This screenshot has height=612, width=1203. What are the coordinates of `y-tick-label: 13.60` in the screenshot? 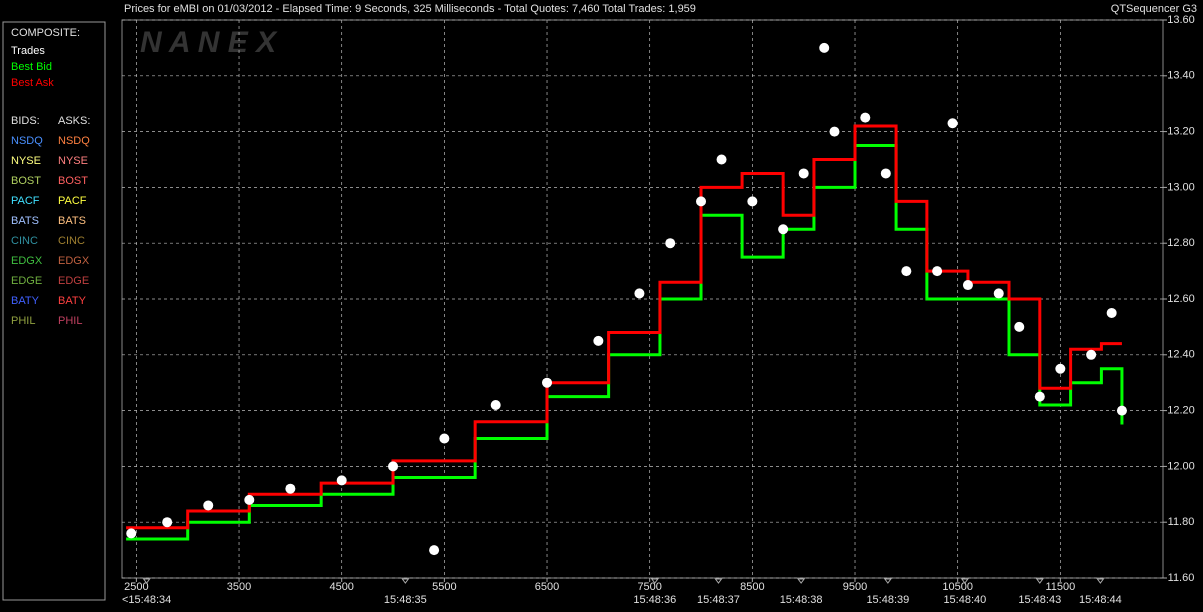 It's located at (1181, 20).